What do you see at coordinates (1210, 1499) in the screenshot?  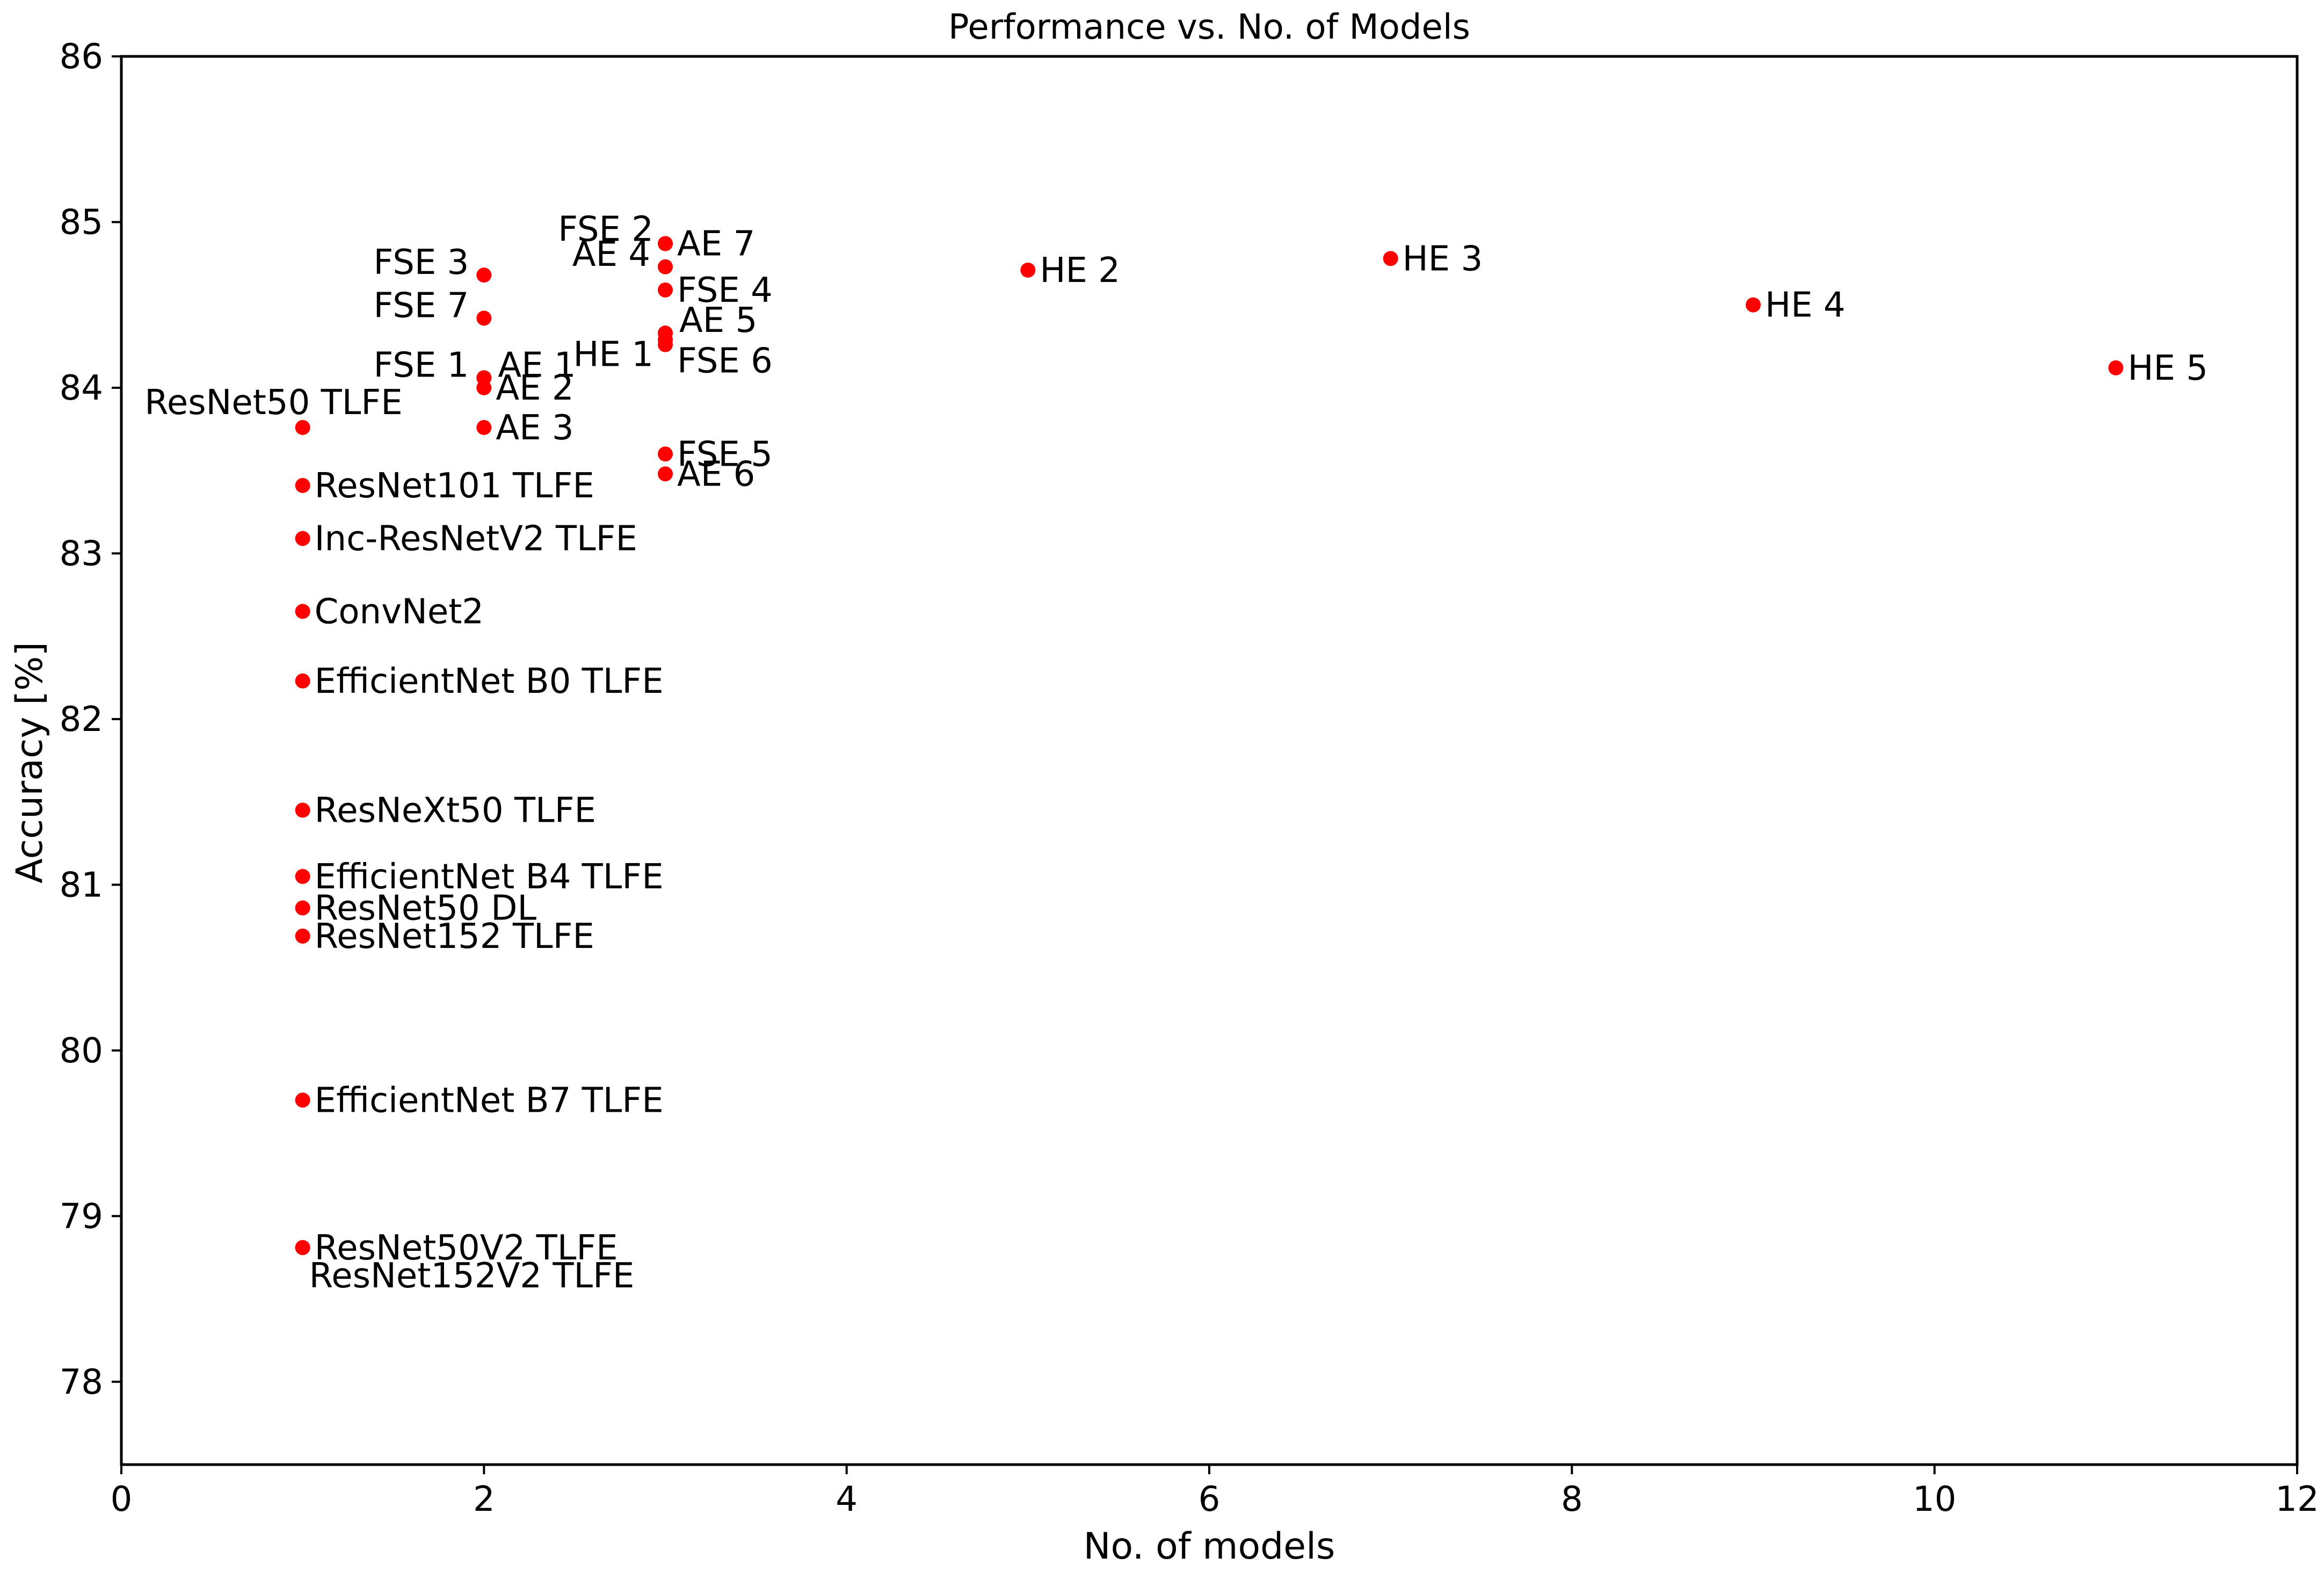 I see `x-tick-label: 6` at bounding box center [1210, 1499].